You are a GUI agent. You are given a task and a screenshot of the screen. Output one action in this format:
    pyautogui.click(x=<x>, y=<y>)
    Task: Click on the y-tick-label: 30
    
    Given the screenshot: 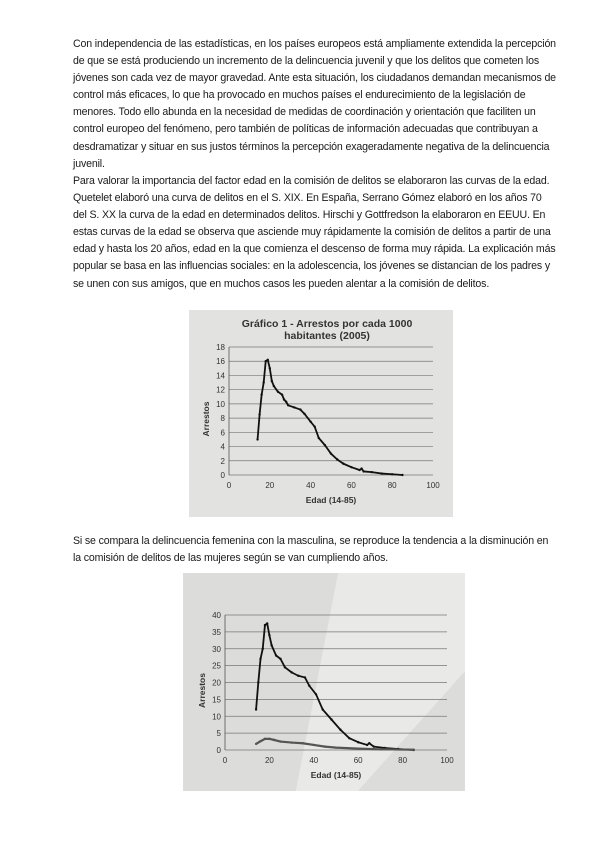 What is the action you would take?
    pyautogui.click(x=216, y=649)
    